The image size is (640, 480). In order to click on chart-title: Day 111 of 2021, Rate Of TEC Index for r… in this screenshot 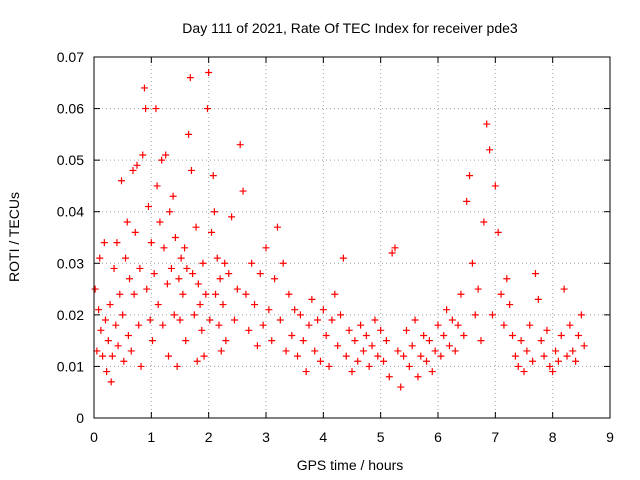, I will do `click(350, 28)`.